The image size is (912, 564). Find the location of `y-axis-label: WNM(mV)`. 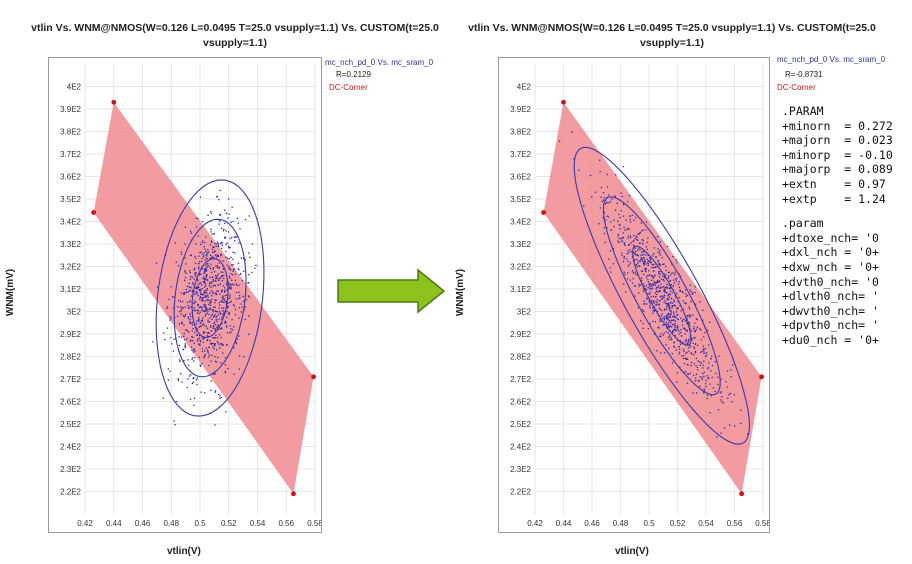

y-axis-label: WNM(mV) is located at coordinates (11, 292).